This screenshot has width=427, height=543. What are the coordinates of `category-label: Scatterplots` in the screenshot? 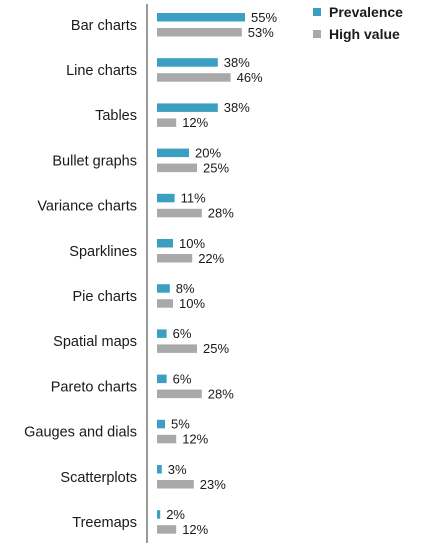 It's located at (98, 478).